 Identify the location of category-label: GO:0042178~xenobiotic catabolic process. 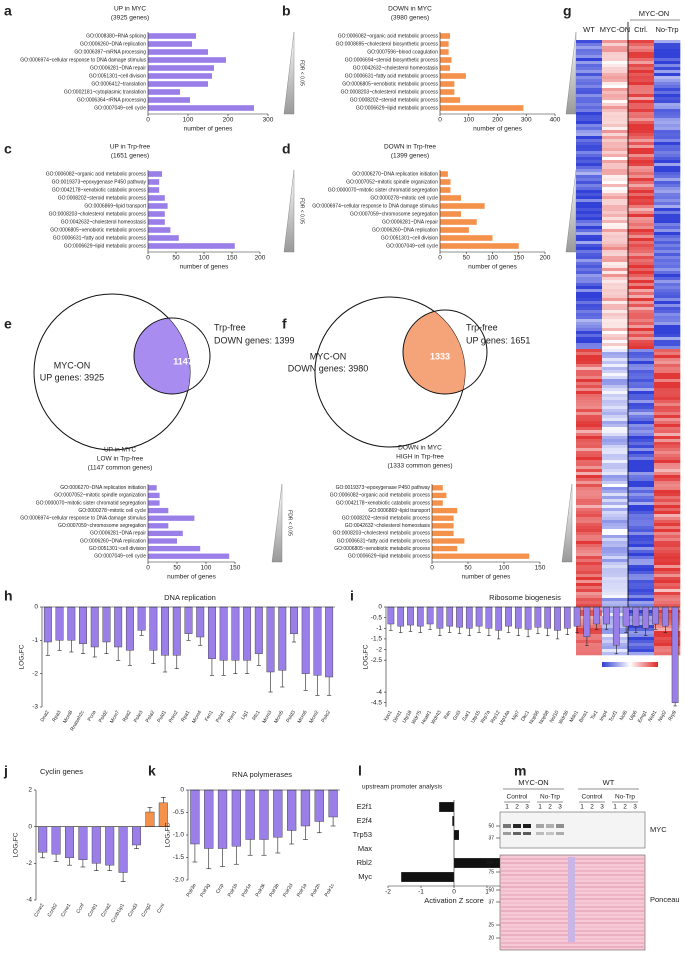
(383, 503).